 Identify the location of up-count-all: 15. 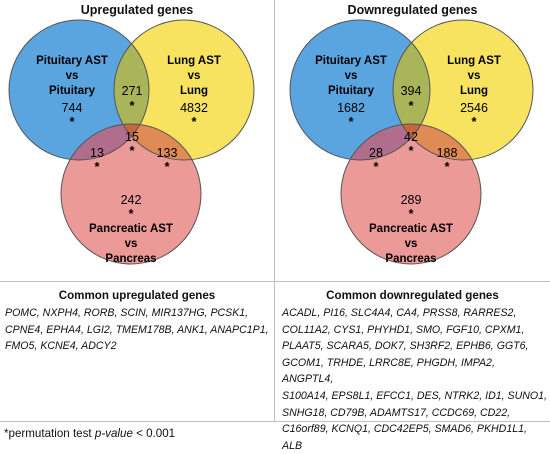
(132, 137).